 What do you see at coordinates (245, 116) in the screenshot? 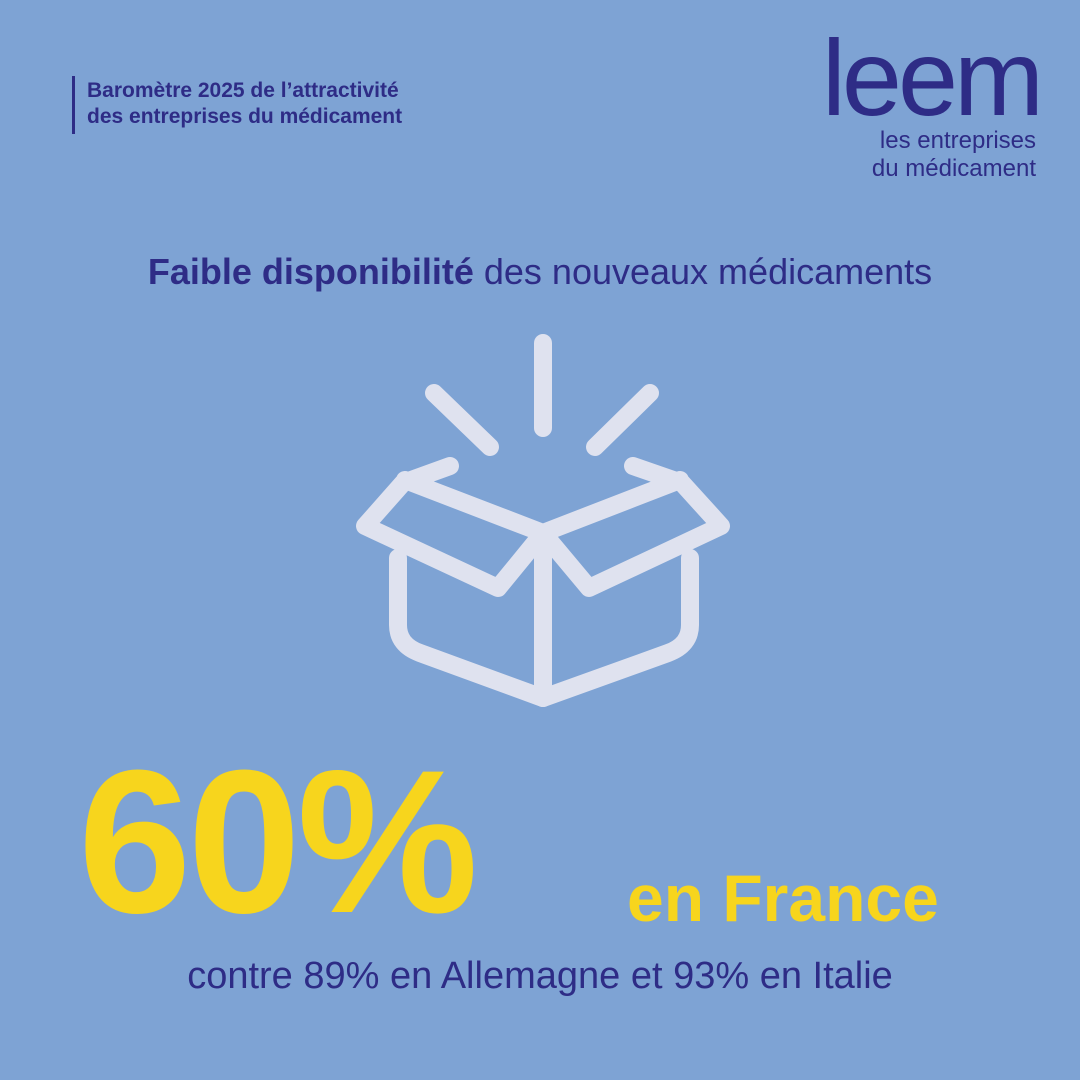
I see `header-title-line2: des entreprises du médicament` at bounding box center [245, 116].